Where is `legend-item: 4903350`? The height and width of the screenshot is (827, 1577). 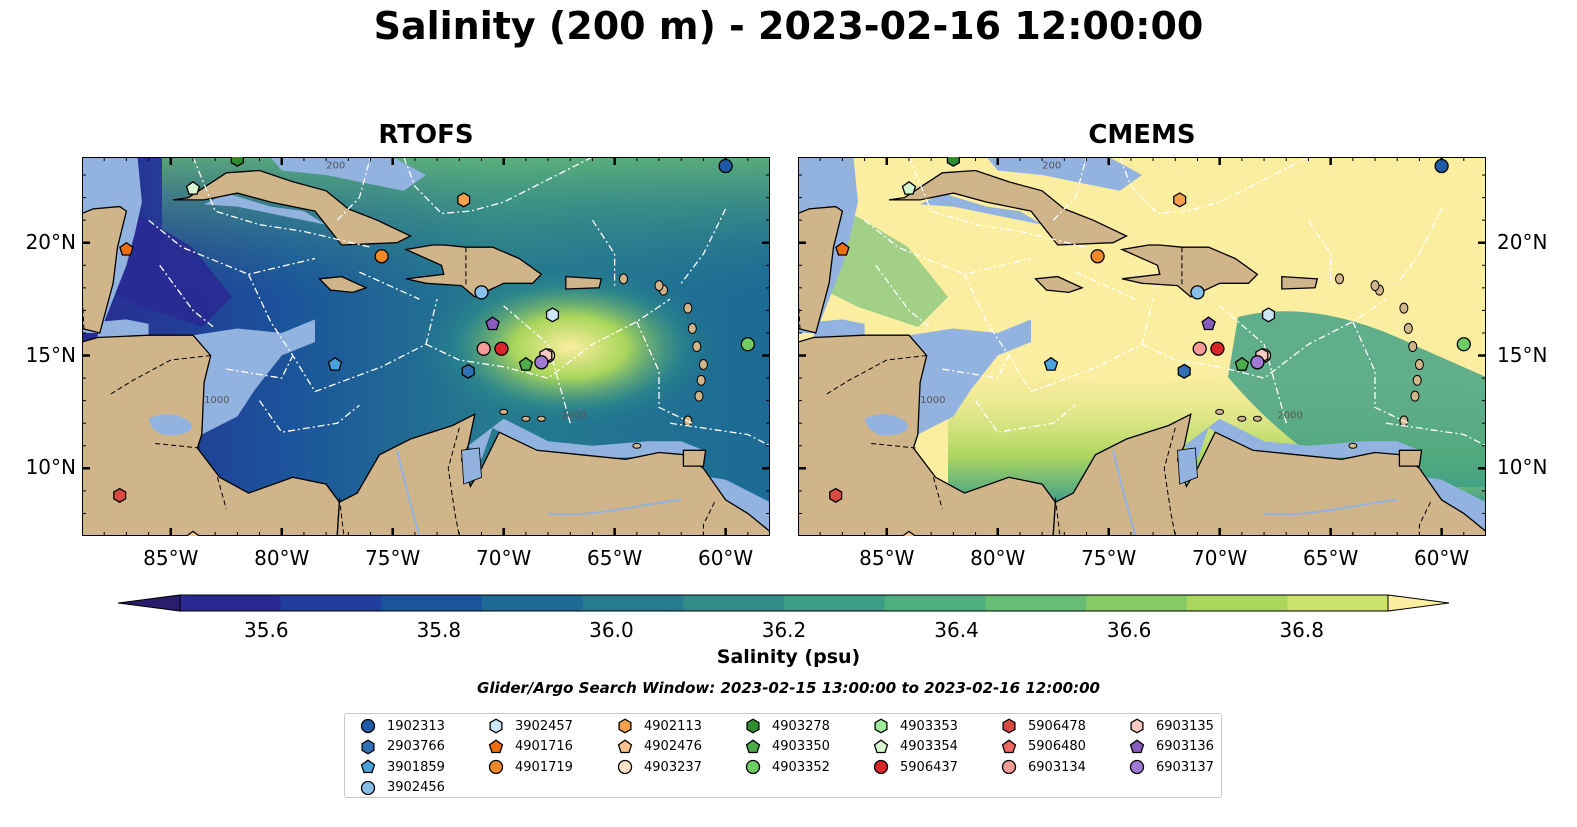
legend-item: 4903350 is located at coordinates (787, 747).